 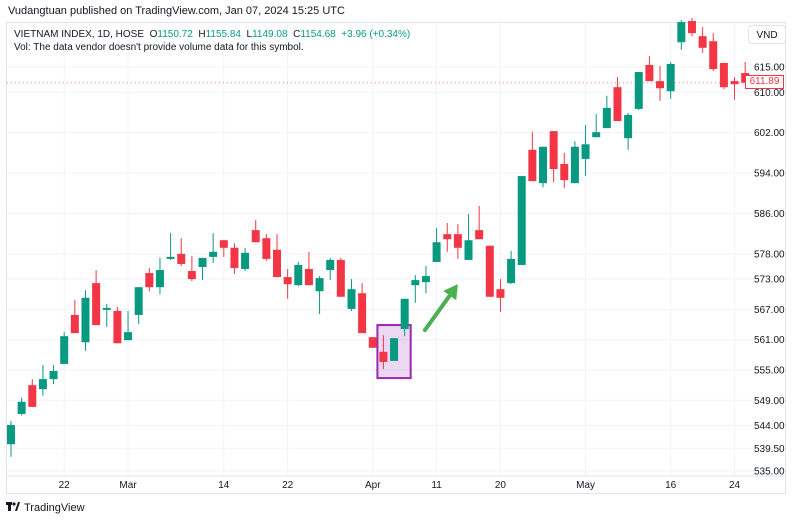 I want to click on low-label: L, so click(x=249, y=34).